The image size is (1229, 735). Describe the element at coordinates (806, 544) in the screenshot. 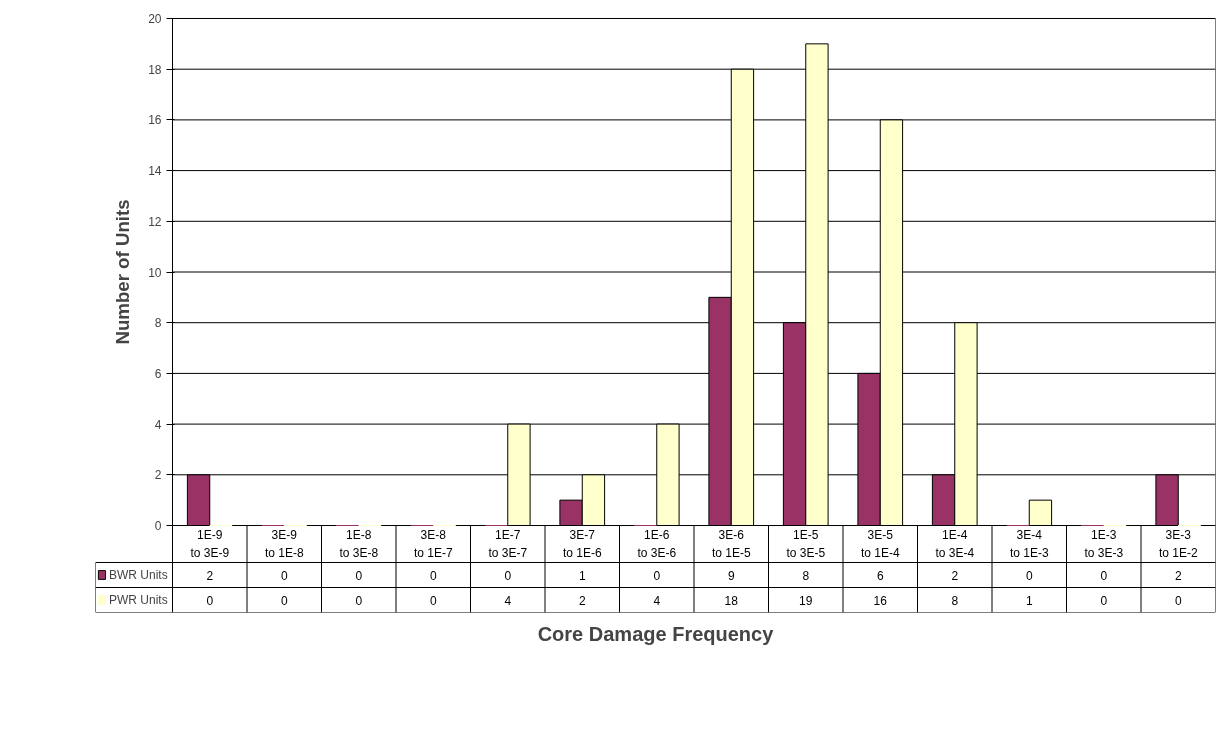

I see `x-tick-label: 1E-5 to 3E-5` at that location.